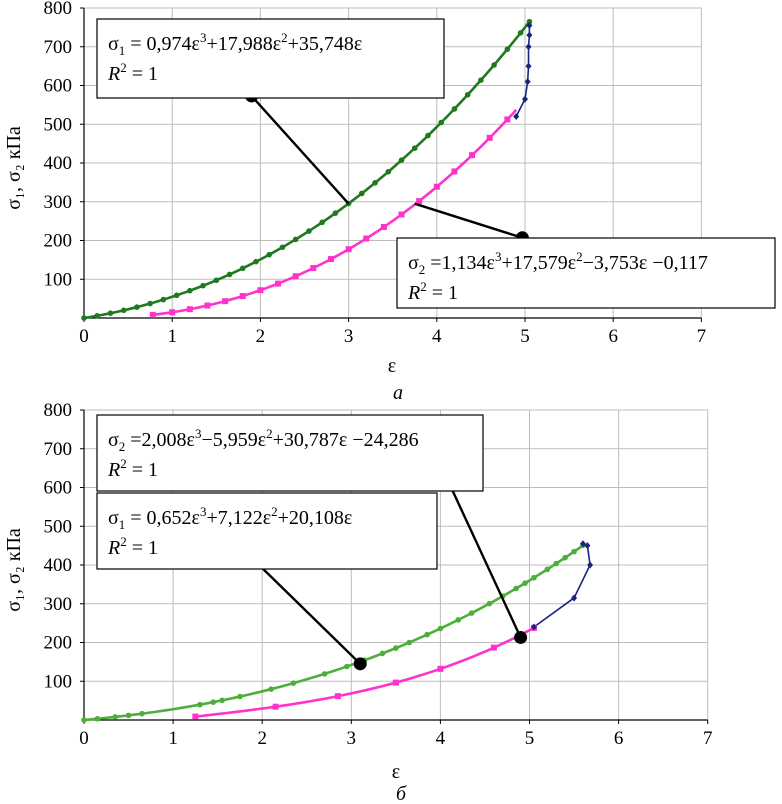 Image resolution: width=782 pixels, height=804 pixels. Describe the element at coordinates (395, 738) in the screenshot. I see `x-tick-labels: 0 1 2 3 4 5 6 7` at that location.